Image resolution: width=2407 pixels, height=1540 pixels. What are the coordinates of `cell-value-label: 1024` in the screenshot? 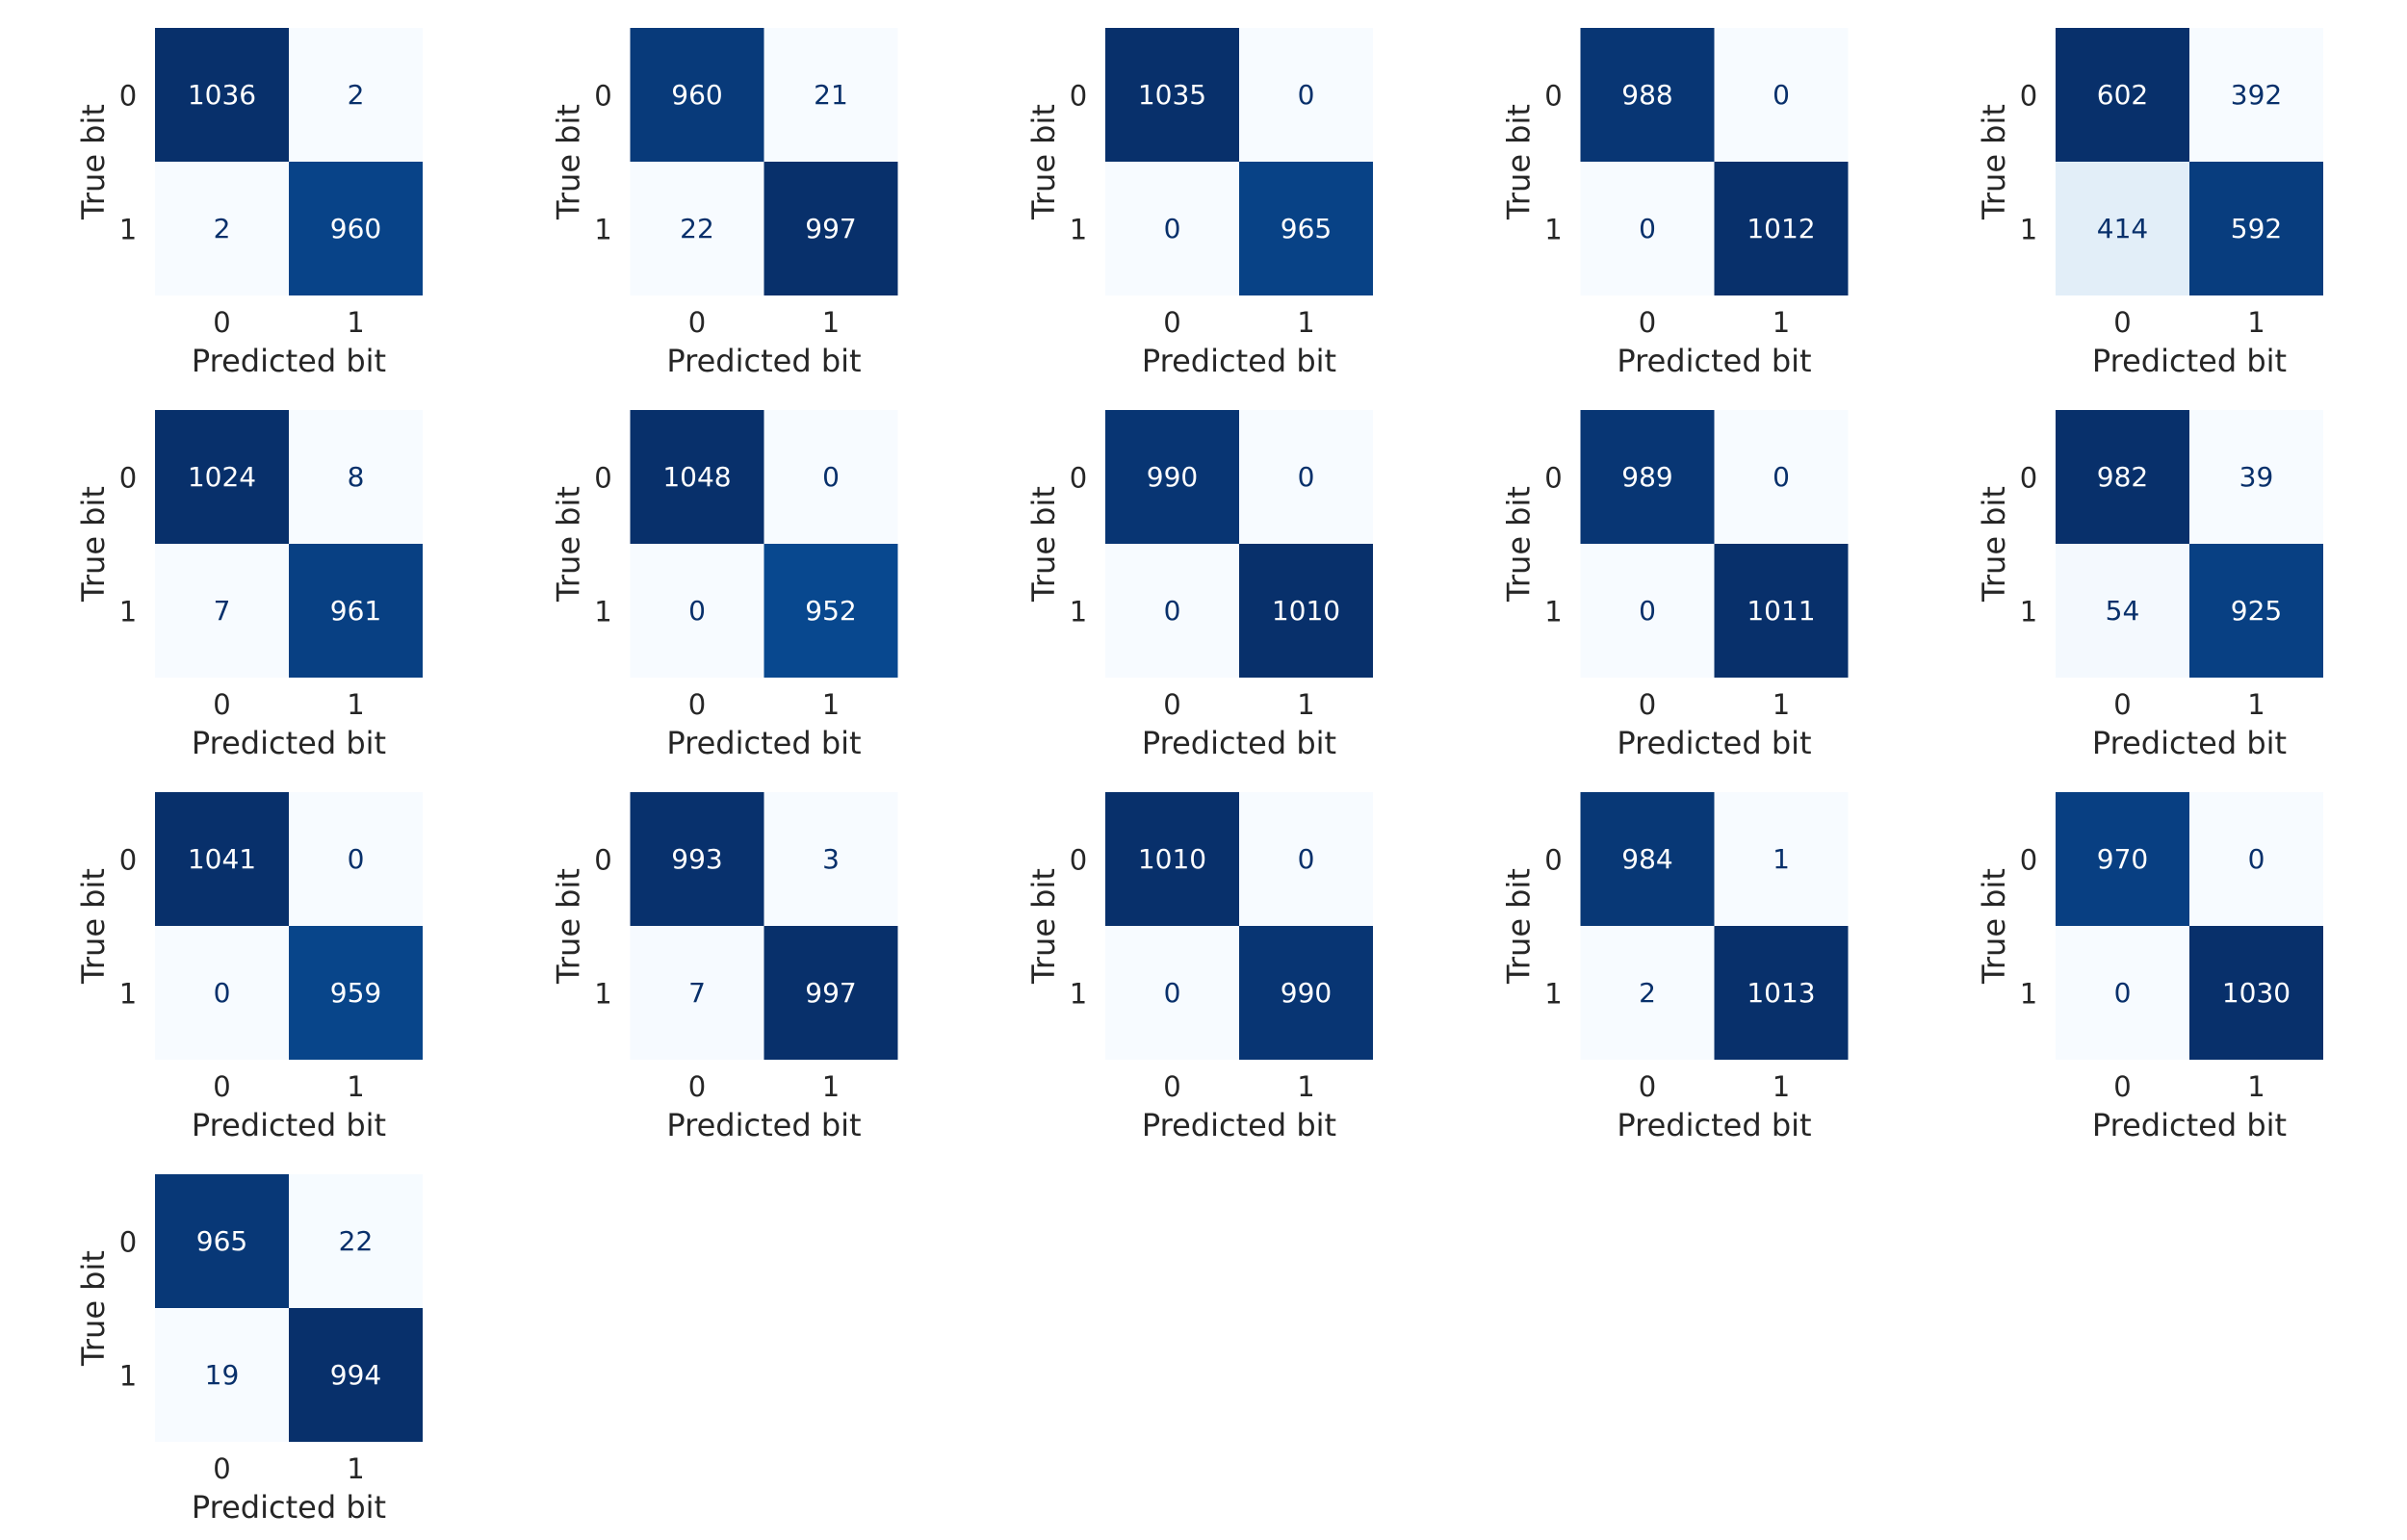 It's located at (222, 477).